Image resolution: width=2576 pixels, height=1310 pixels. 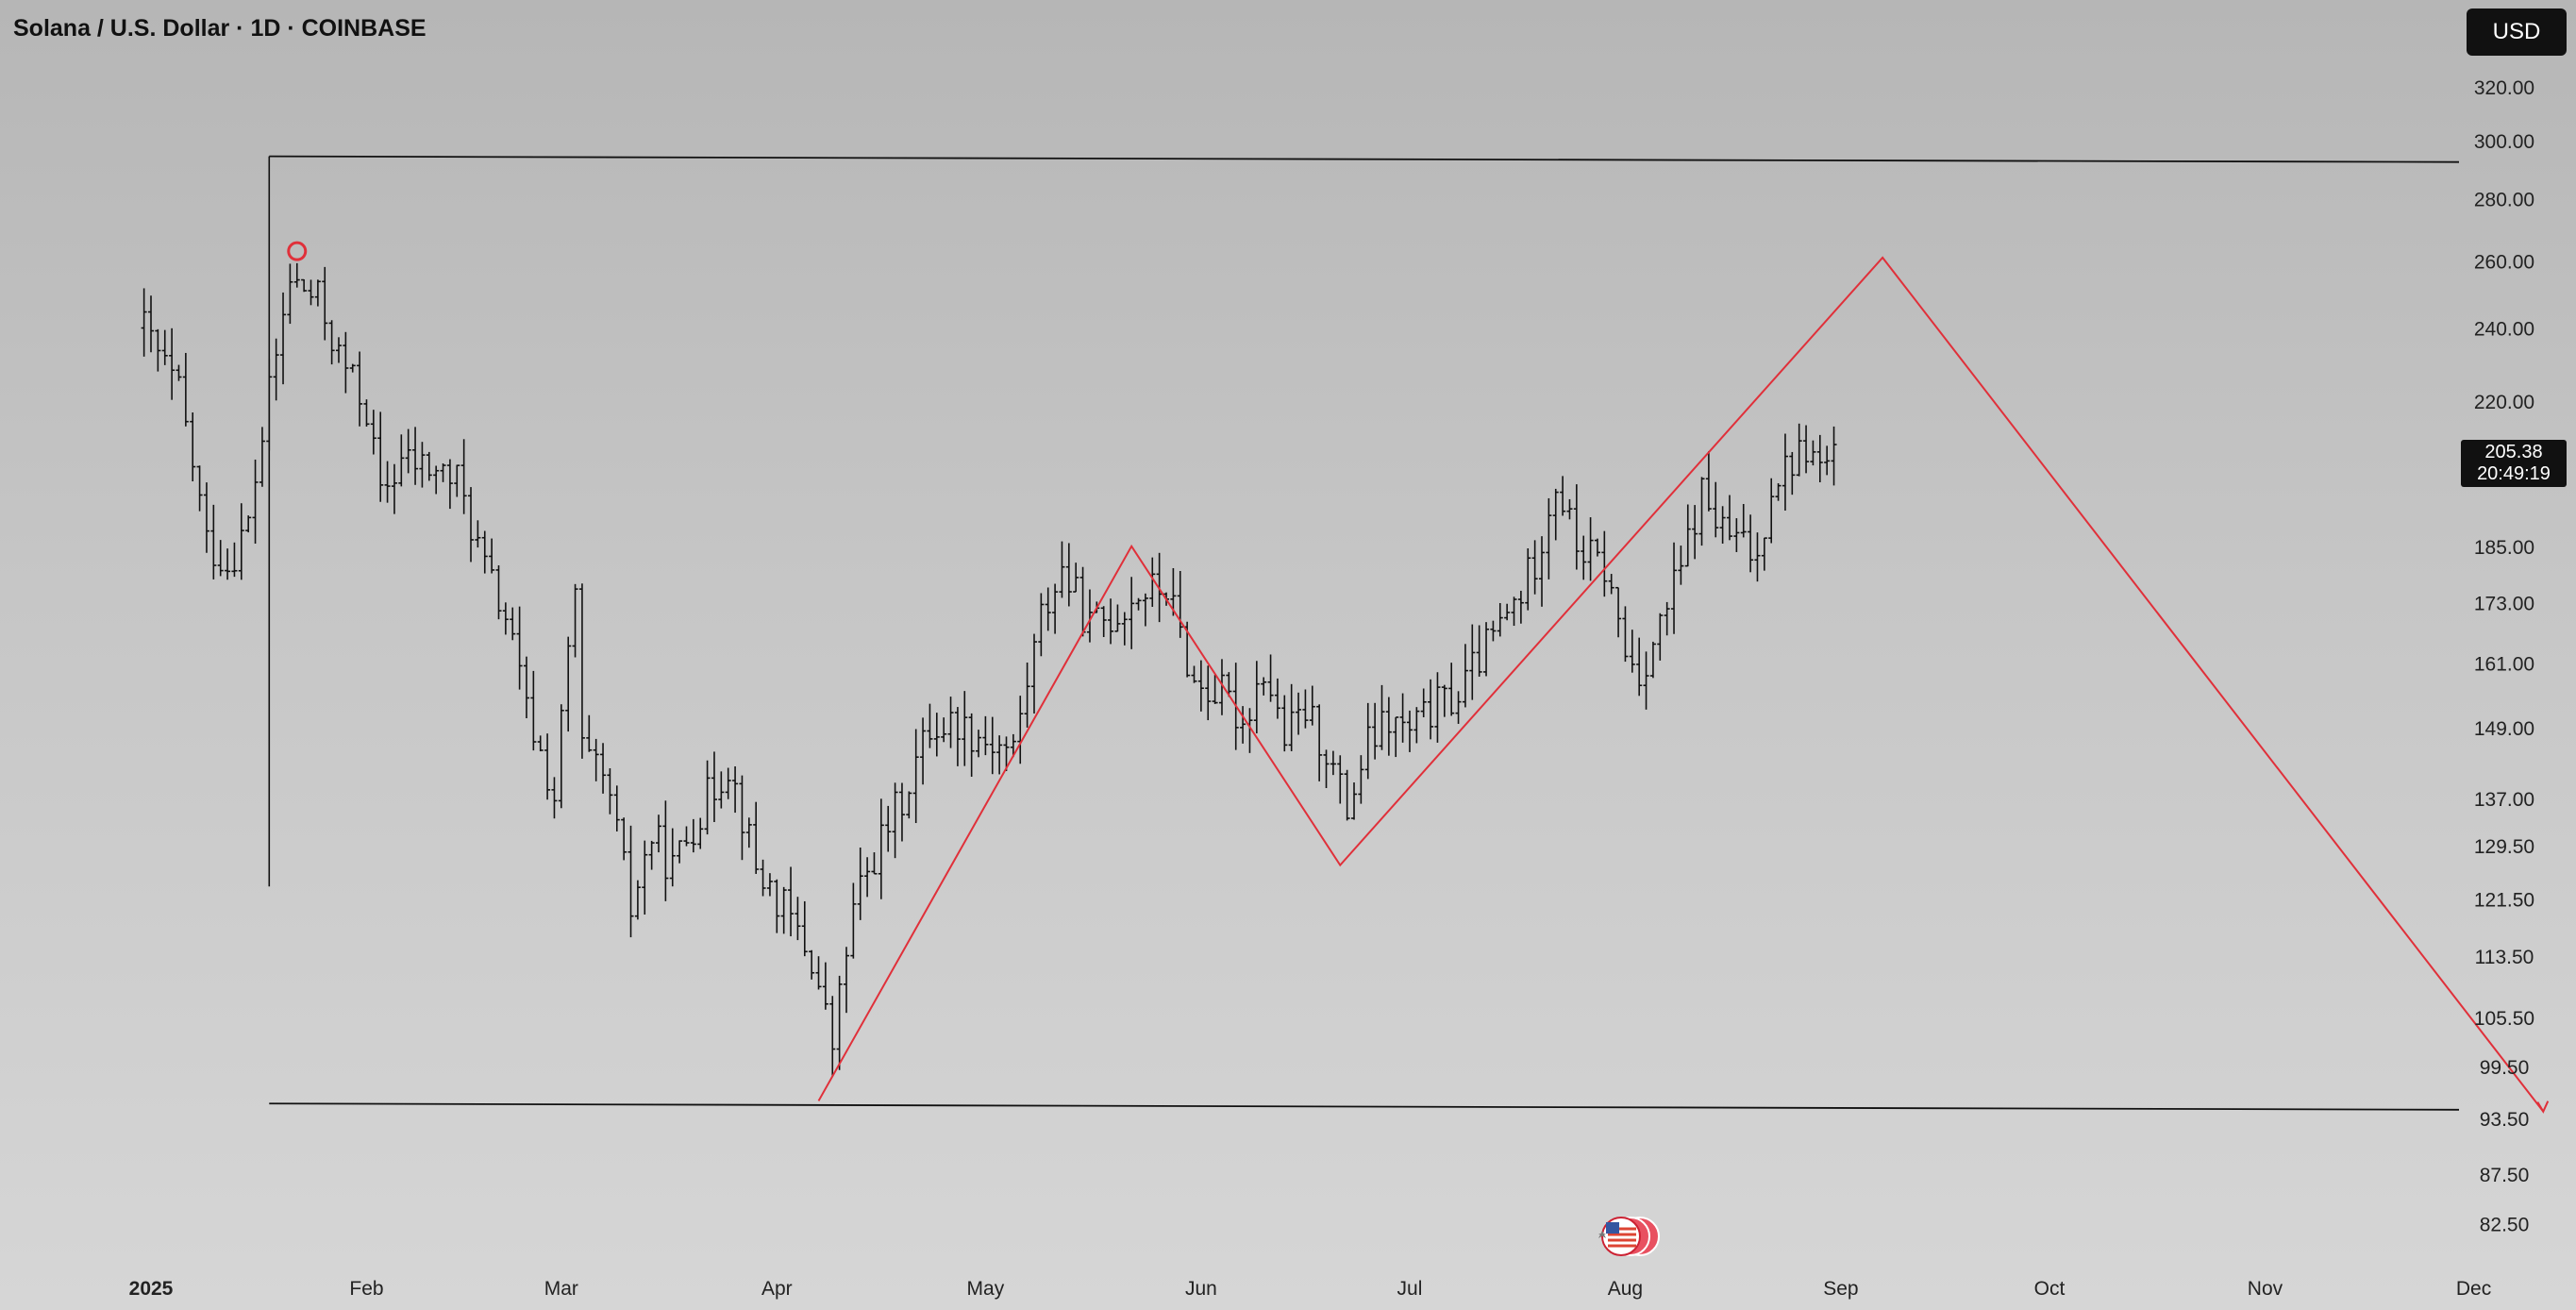 What do you see at coordinates (2504, 603) in the screenshot?
I see `price-tick-label: 173.00` at bounding box center [2504, 603].